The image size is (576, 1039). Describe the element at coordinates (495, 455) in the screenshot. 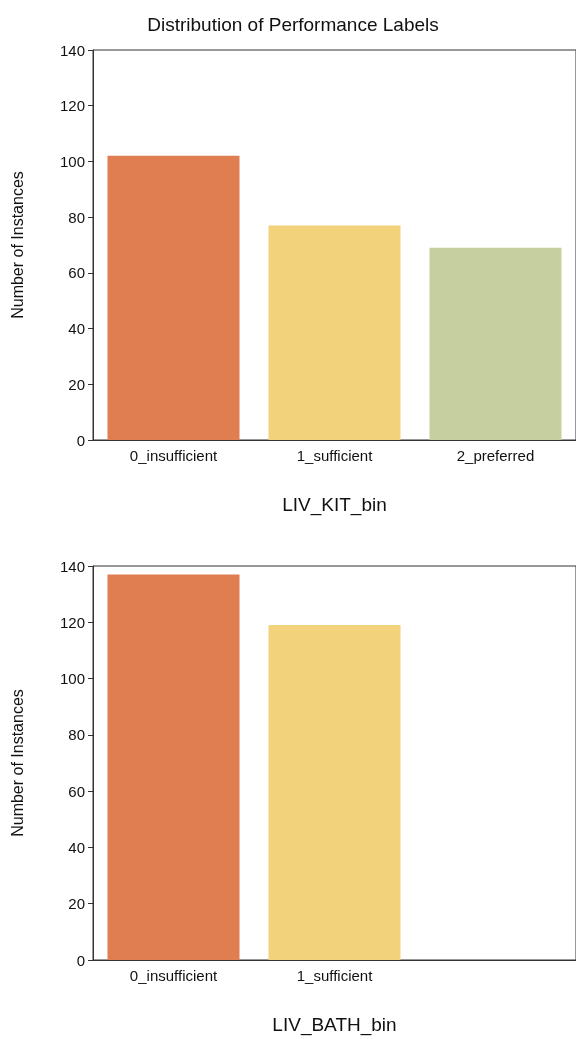

I see `x-tick-label: 2_preferred` at that location.